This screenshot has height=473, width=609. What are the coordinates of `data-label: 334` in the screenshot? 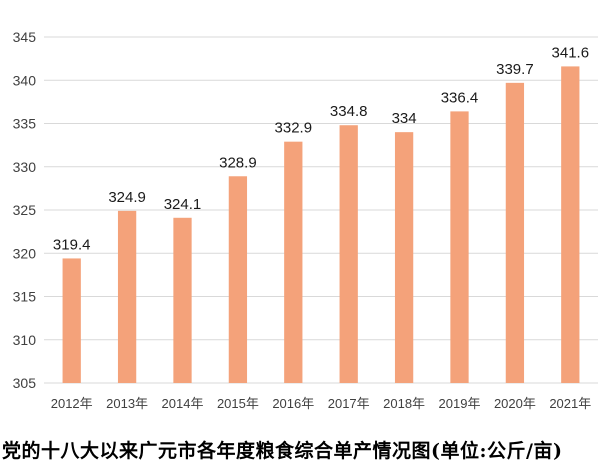 It's located at (404, 118).